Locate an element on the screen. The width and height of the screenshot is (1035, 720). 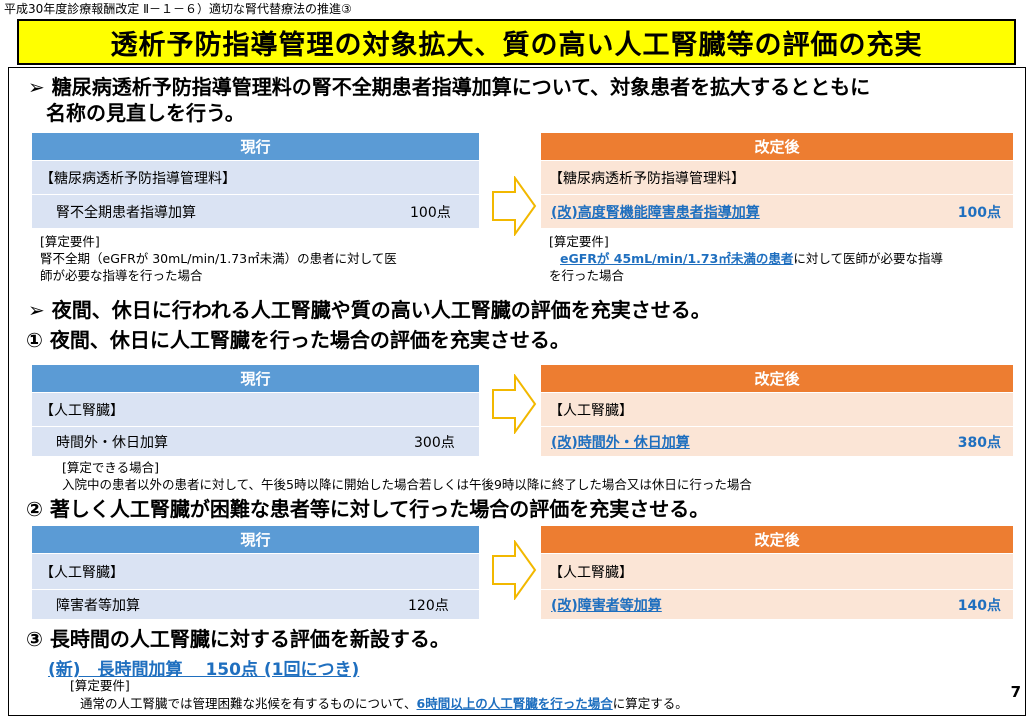
current-header-3: 現行 is located at coordinates (255, 539).